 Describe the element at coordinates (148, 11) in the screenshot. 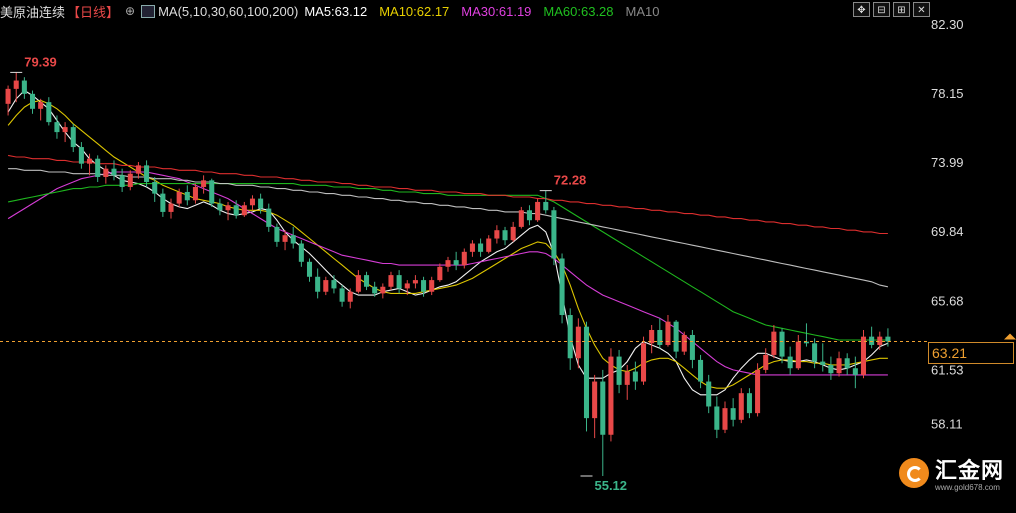

I see `indicator-chart-icon` at that location.